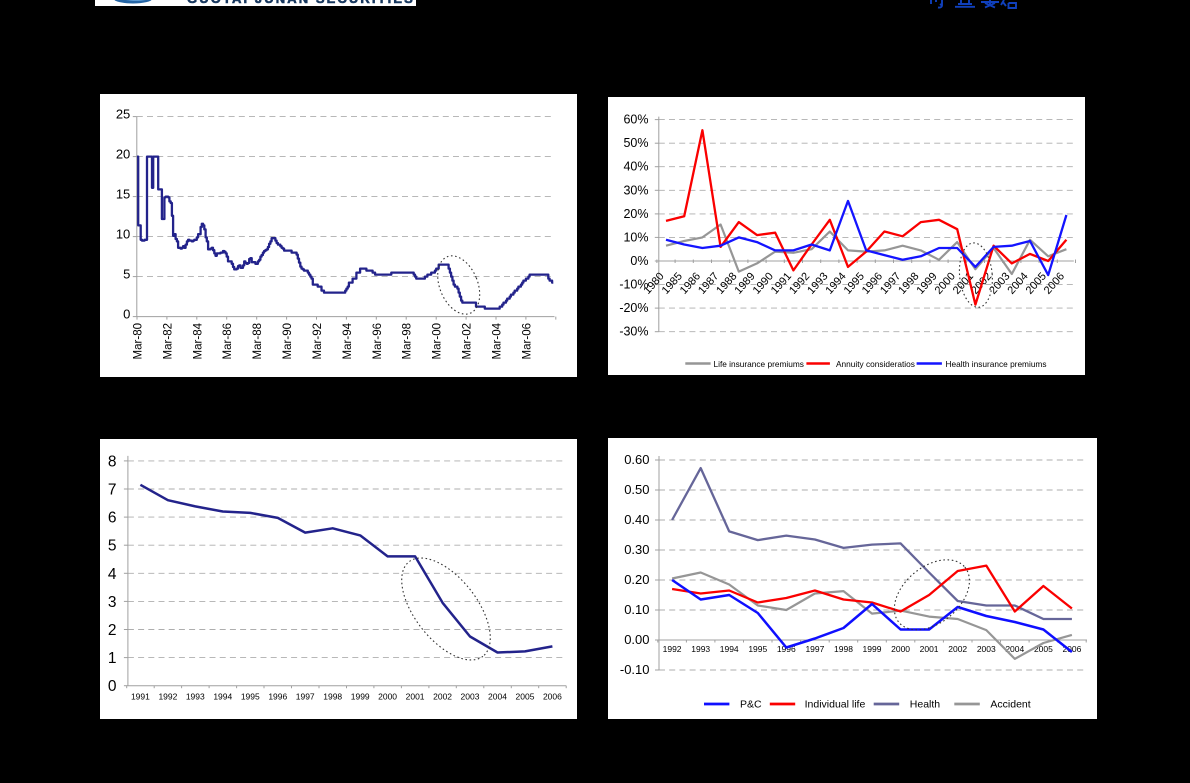 This screenshot has height=783, width=1190. What do you see at coordinates (1010, 705) in the screenshot?
I see `svg-text: Accident` at bounding box center [1010, 705].